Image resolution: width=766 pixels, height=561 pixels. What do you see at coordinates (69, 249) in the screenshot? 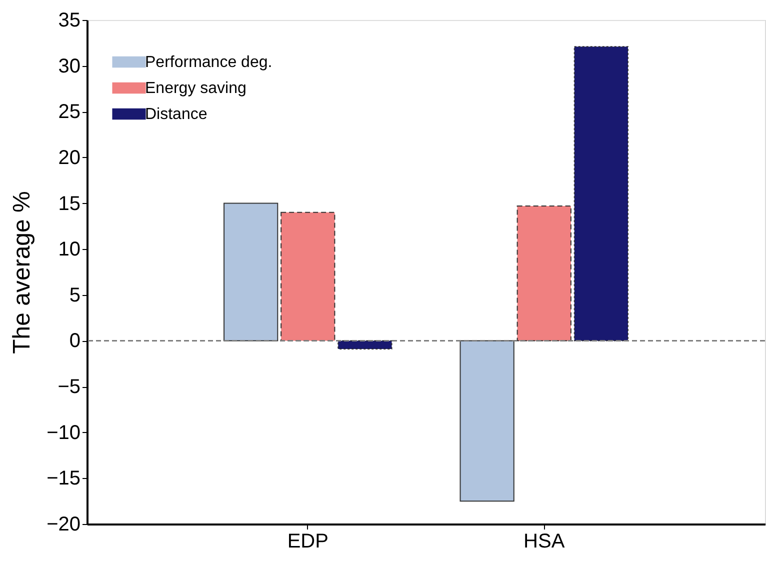
I see `y-tick-label: 10` at bounding box center [69, 249].